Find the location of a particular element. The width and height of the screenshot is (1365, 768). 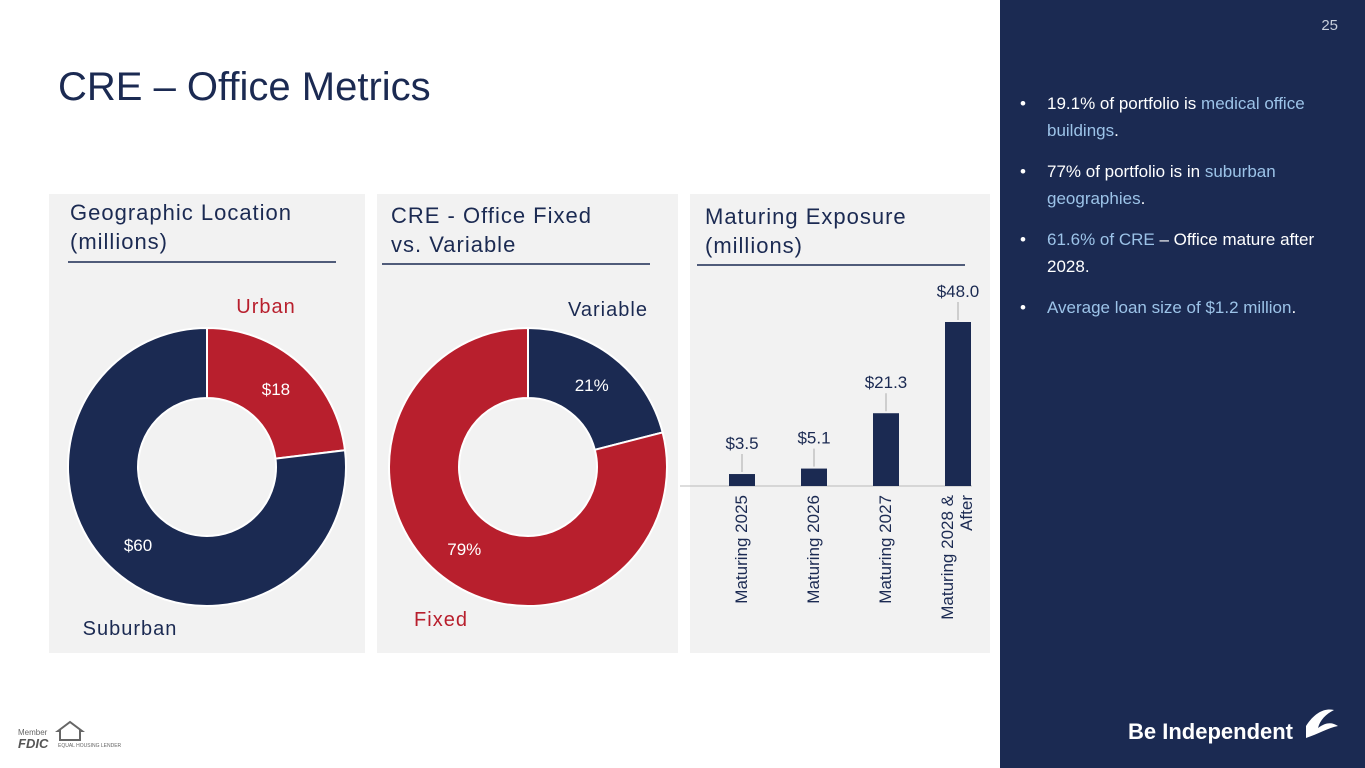

slide-title: CRE – Office Metrics is located at coordinates (244, 87).